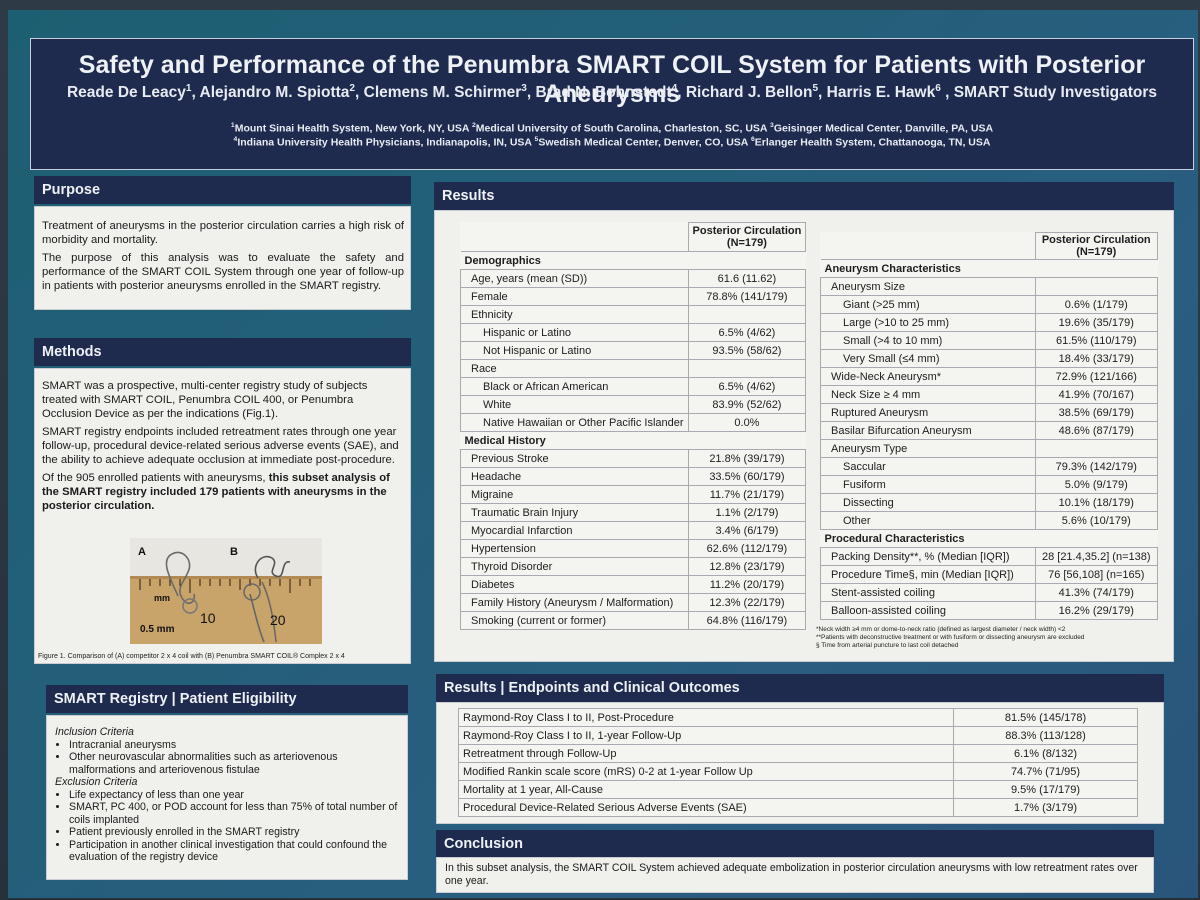  I want to click on eligibility-heading: SMART Registry | Patient Eligibility, so click(227, 699).